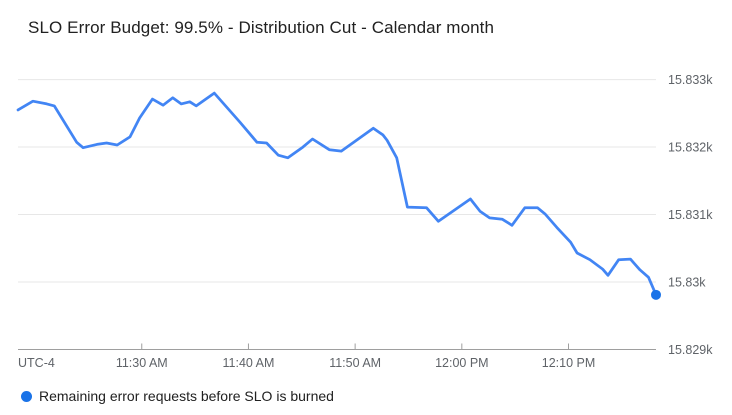 Image resolution: width=732 pixels, height=415 pixels. What do you see at coordinates (26, 396) in the screenshot?
I see `legend-series-marker-icon` at bounding box center [26, 396].